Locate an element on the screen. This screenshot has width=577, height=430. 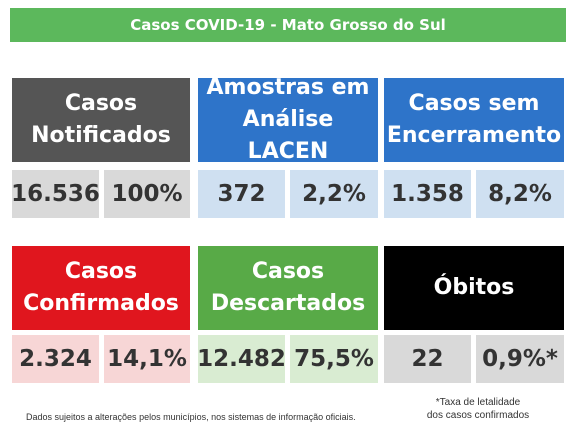
percent-text: 75,5% is located at coordinates (334, 359).